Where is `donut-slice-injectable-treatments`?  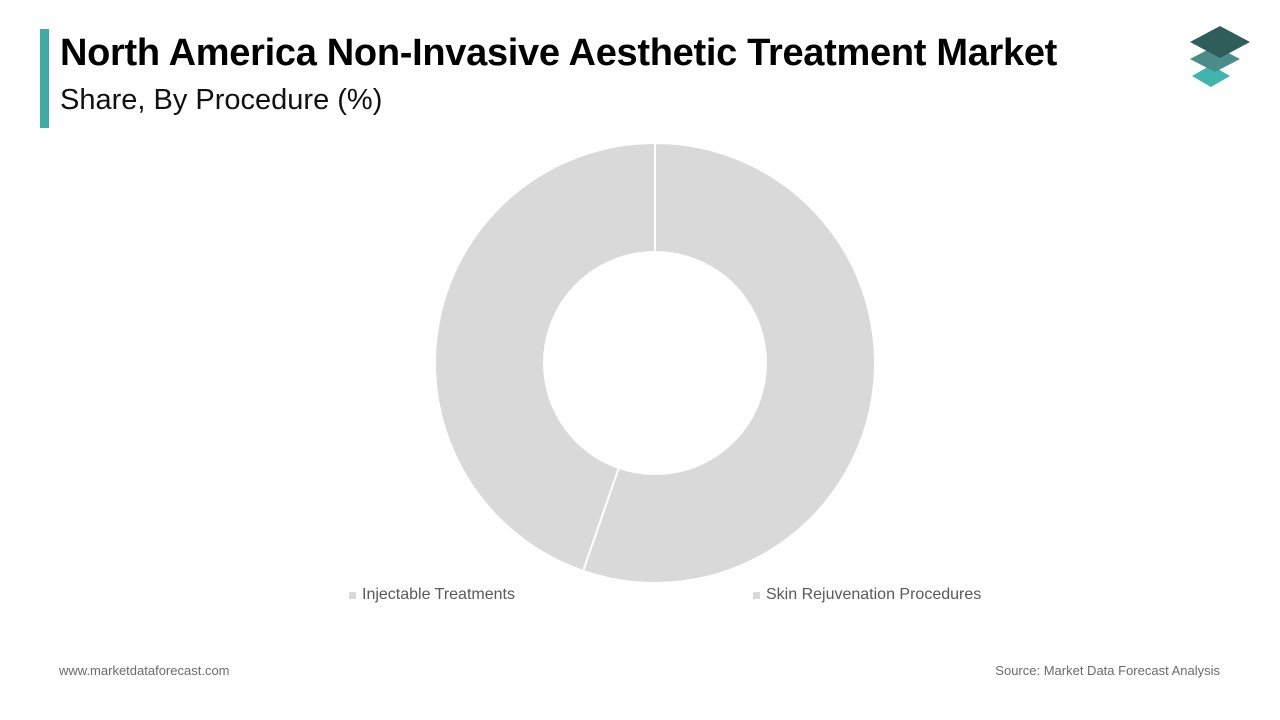
donut-slice-injectable-treatments is located at coordinates (728, 362).